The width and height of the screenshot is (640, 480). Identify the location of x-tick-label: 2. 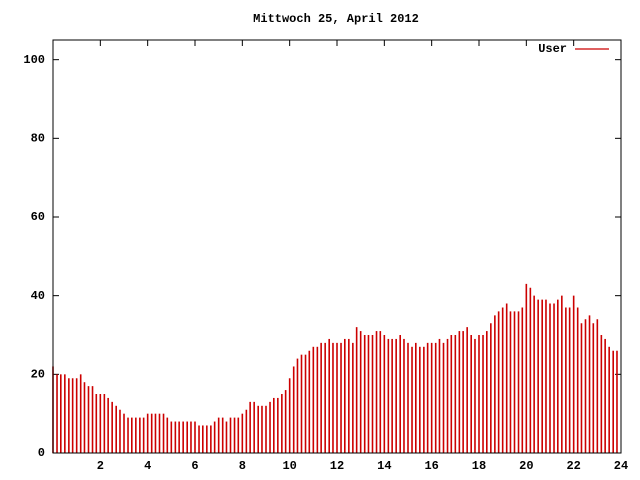
(100, 466).